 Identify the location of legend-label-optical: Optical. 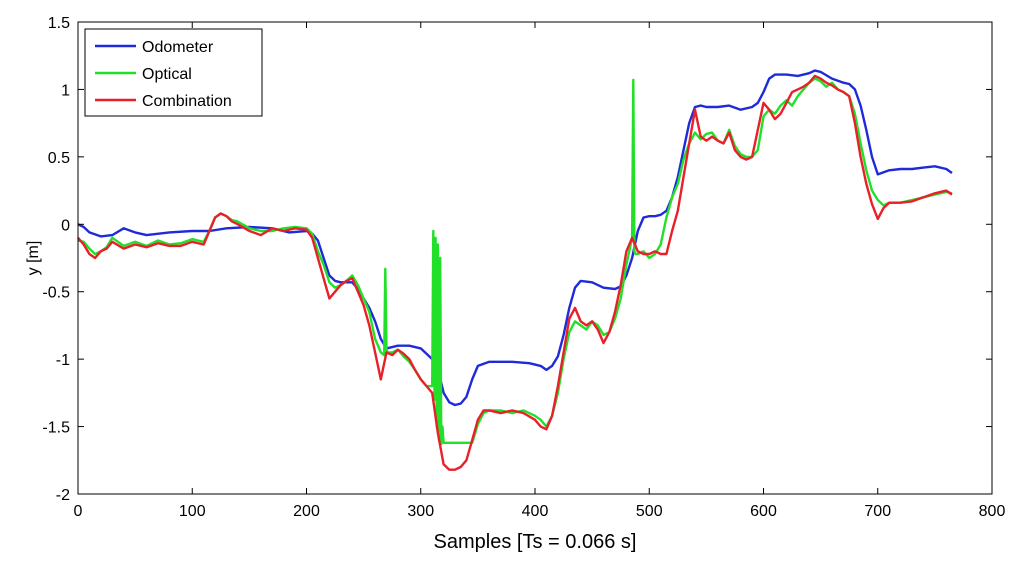
(167, 74).